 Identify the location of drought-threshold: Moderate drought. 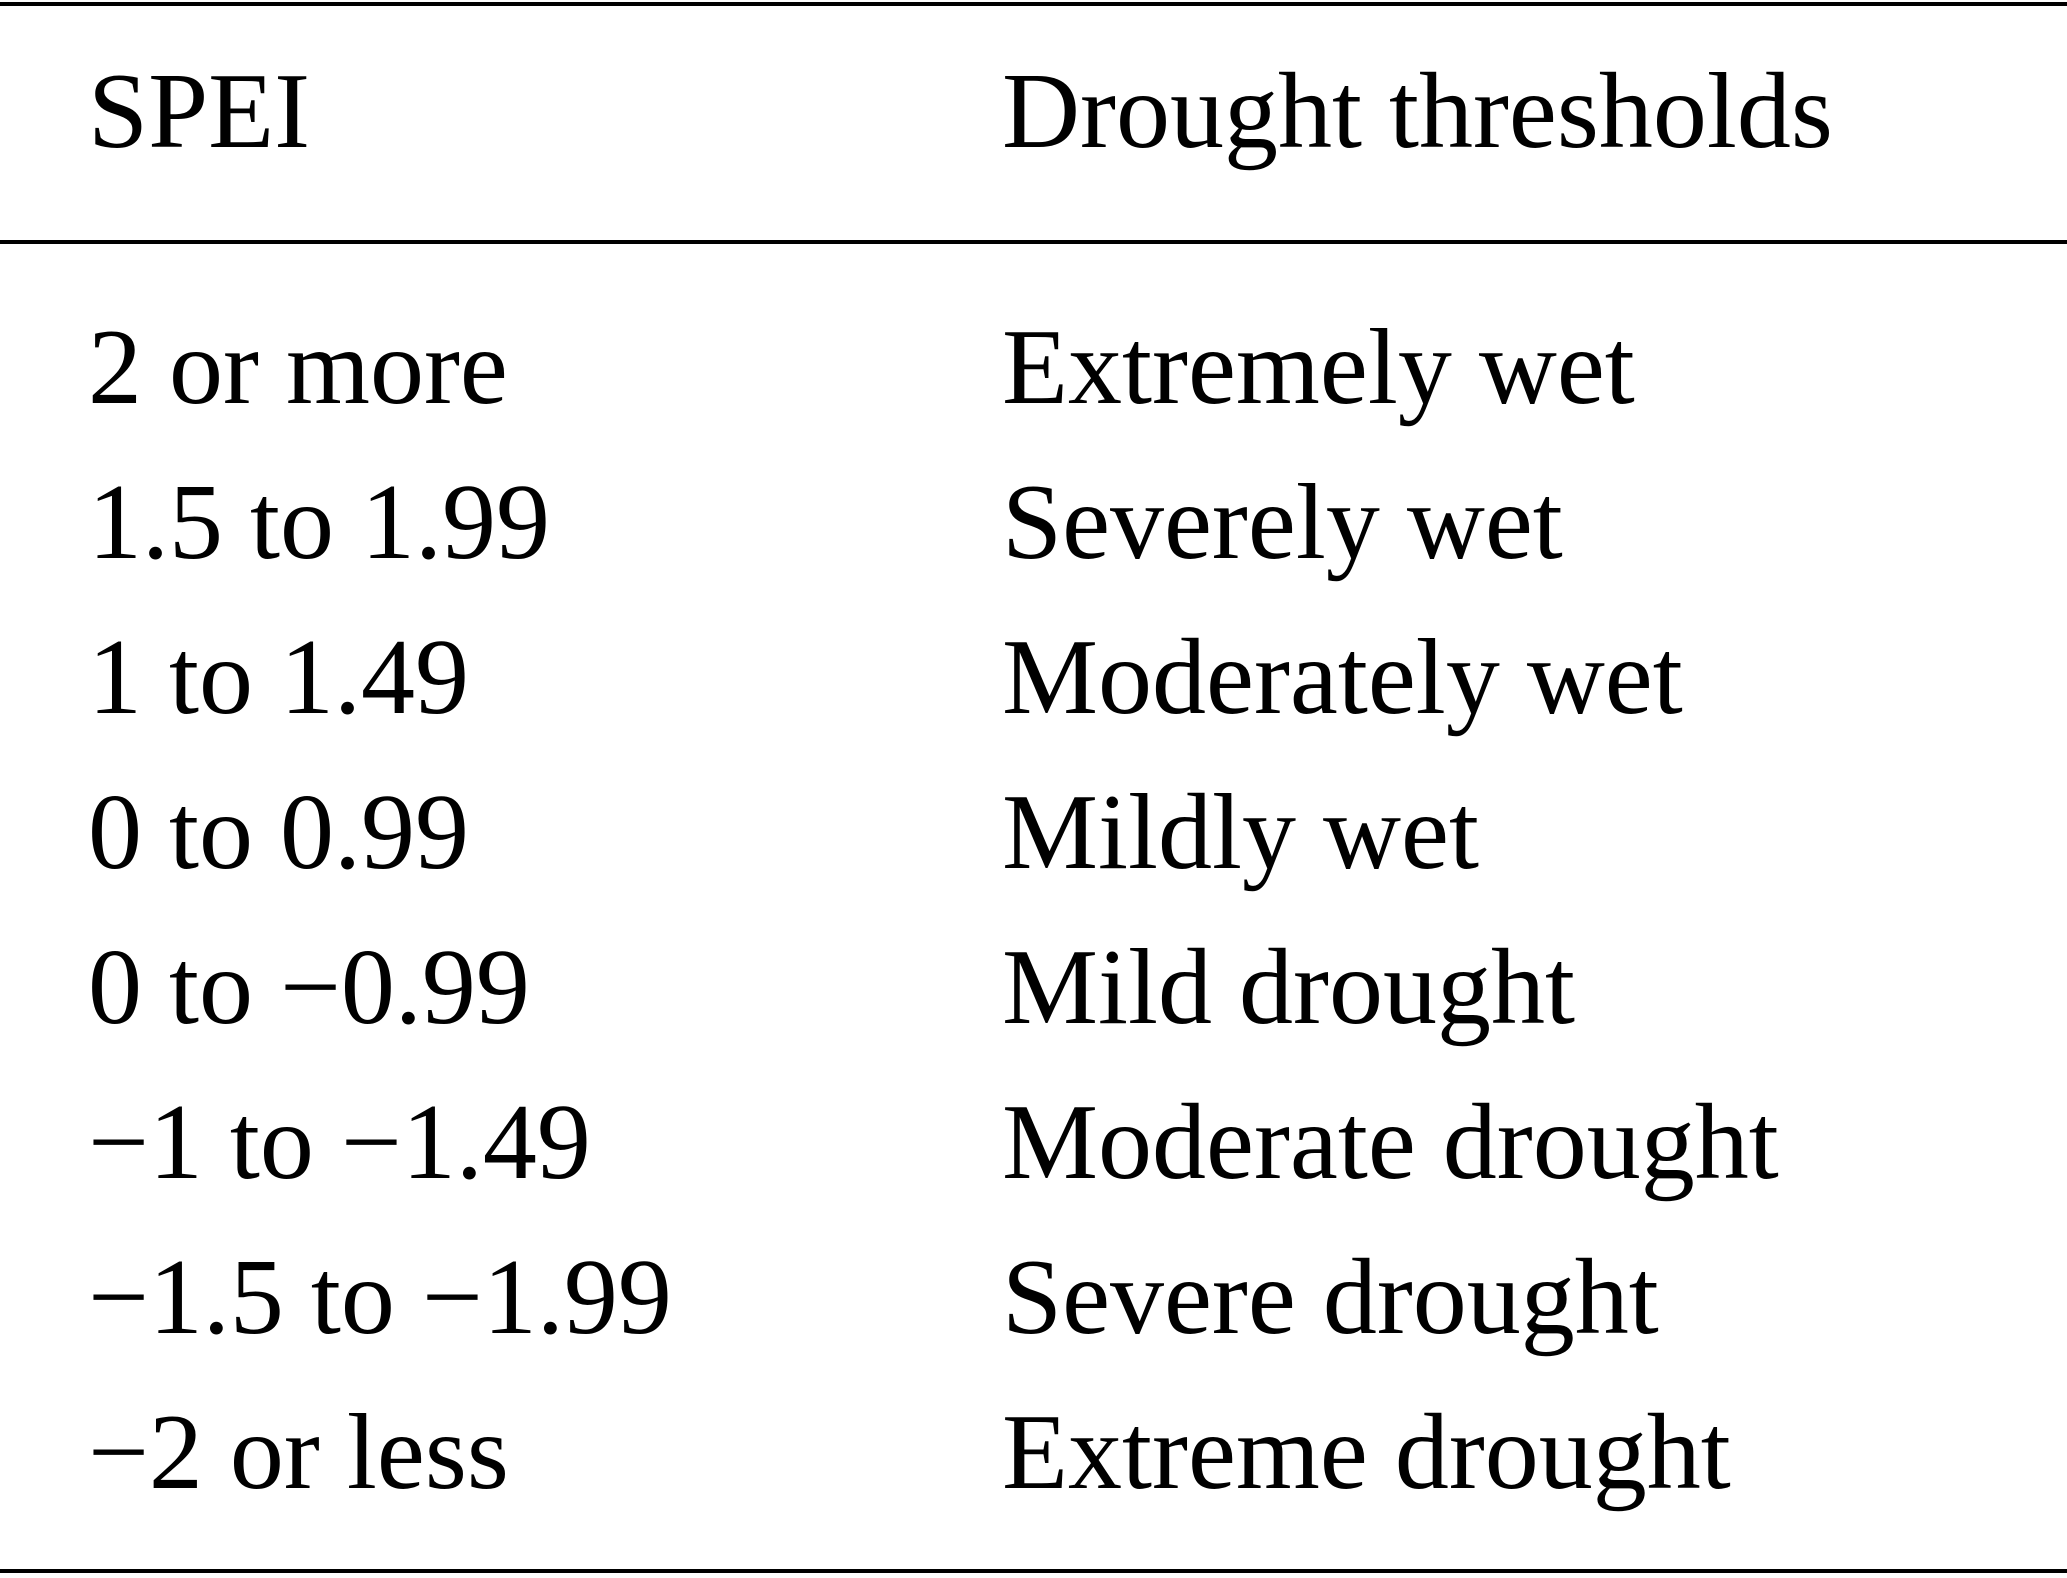
(1390, 1142).